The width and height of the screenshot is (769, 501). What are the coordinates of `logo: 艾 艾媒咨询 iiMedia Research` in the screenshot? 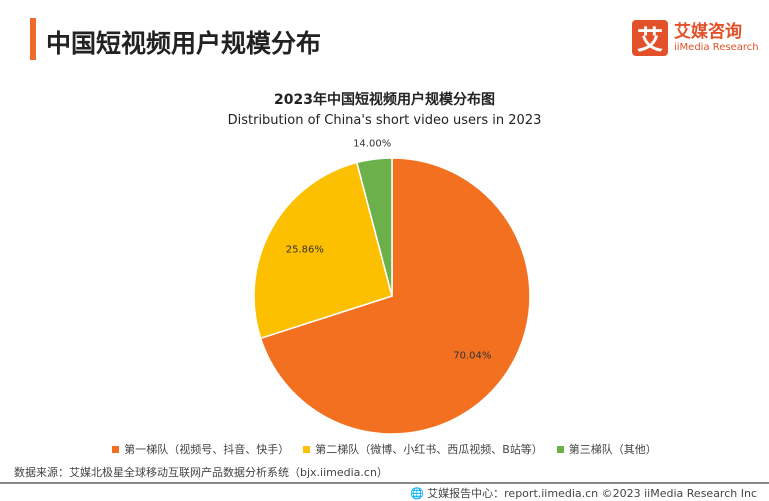 It's located at (695, 38).